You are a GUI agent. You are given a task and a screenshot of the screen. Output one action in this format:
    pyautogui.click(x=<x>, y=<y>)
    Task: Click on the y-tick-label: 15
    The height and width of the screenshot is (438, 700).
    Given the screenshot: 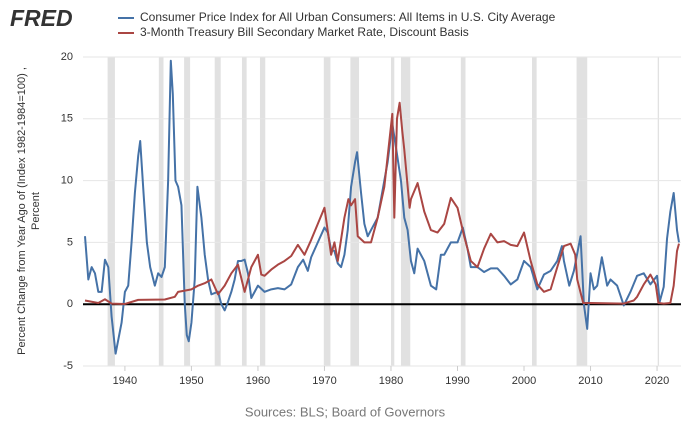 What is the action you would take?
    pyautogui.click(x=67, y=119)
    